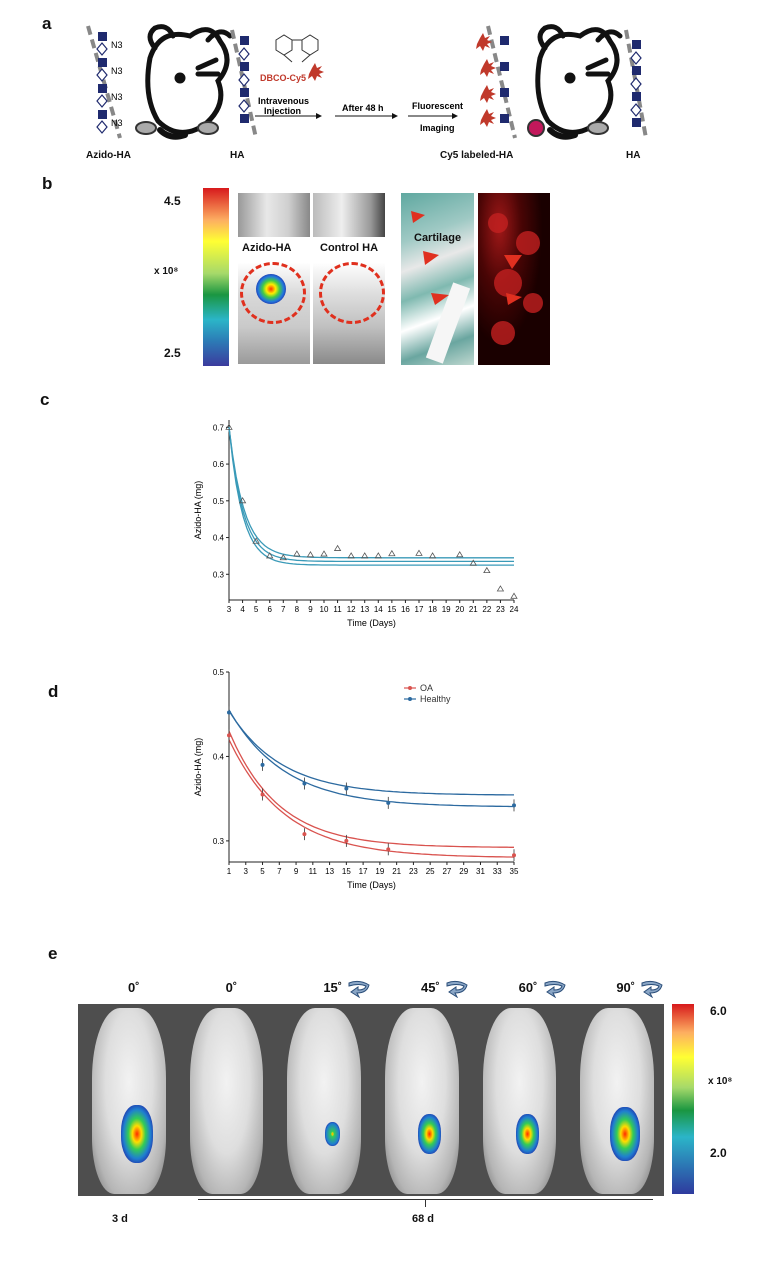 Image resolution: width=759 pixels, height=1264 pixels. Describe the element at coordinates (528, 987) in the screenshot. I see `rotation-angle-label: 60˚` at that location.